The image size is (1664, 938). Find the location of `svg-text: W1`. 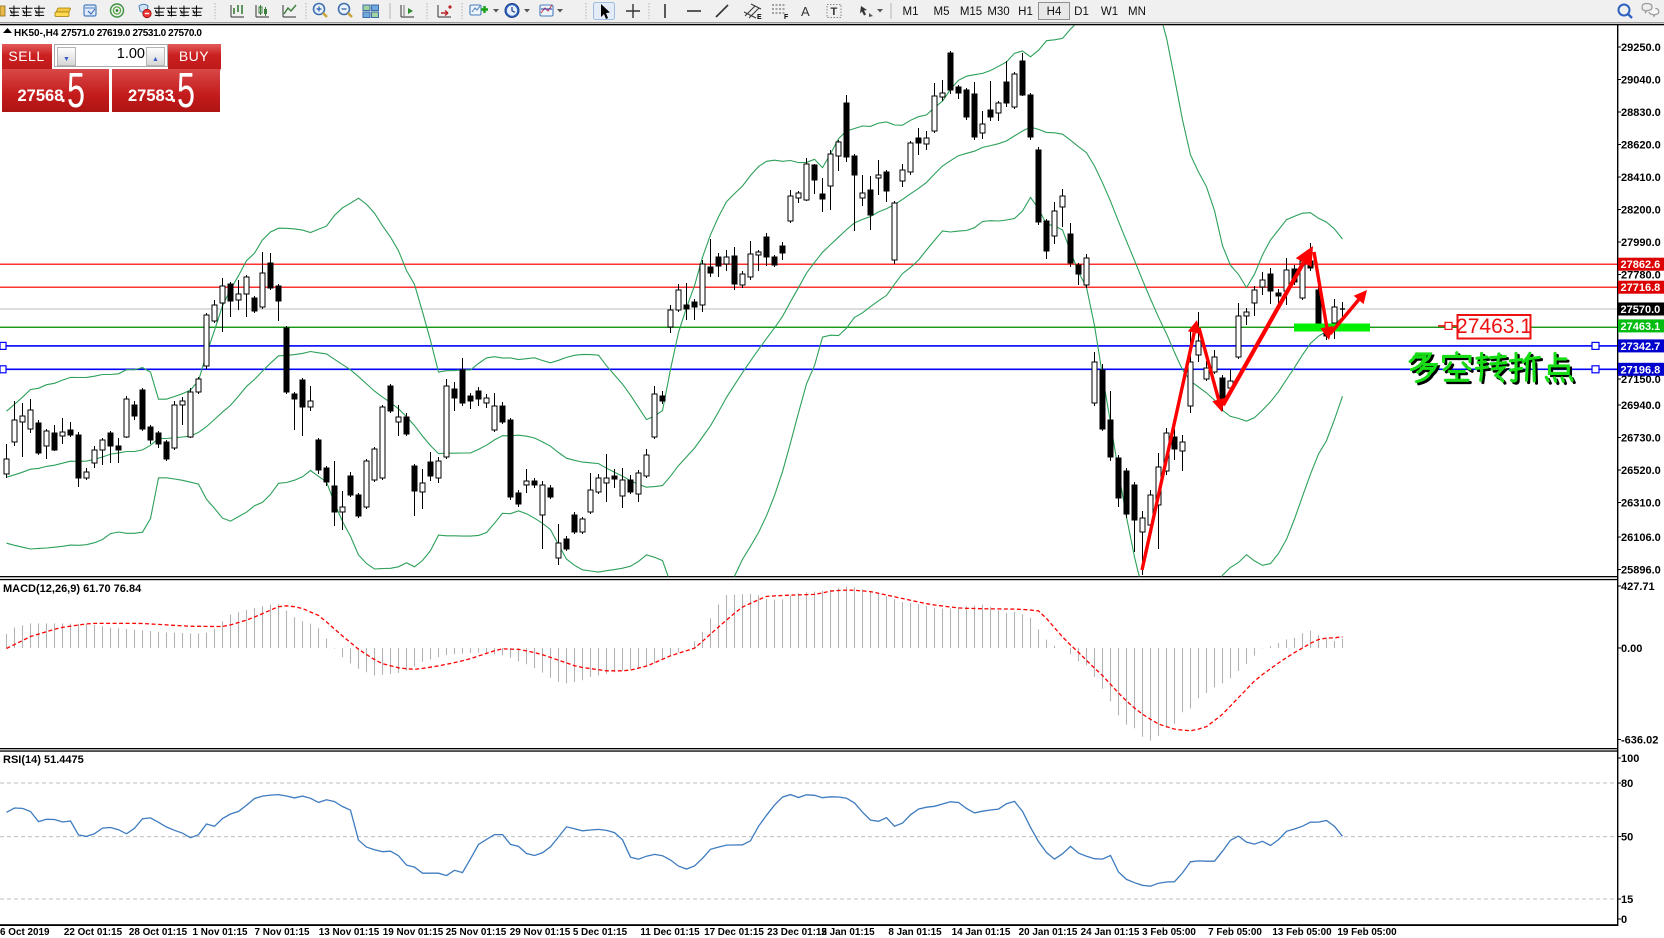

svg-text: W1 is located at coordinates (1109, 12).